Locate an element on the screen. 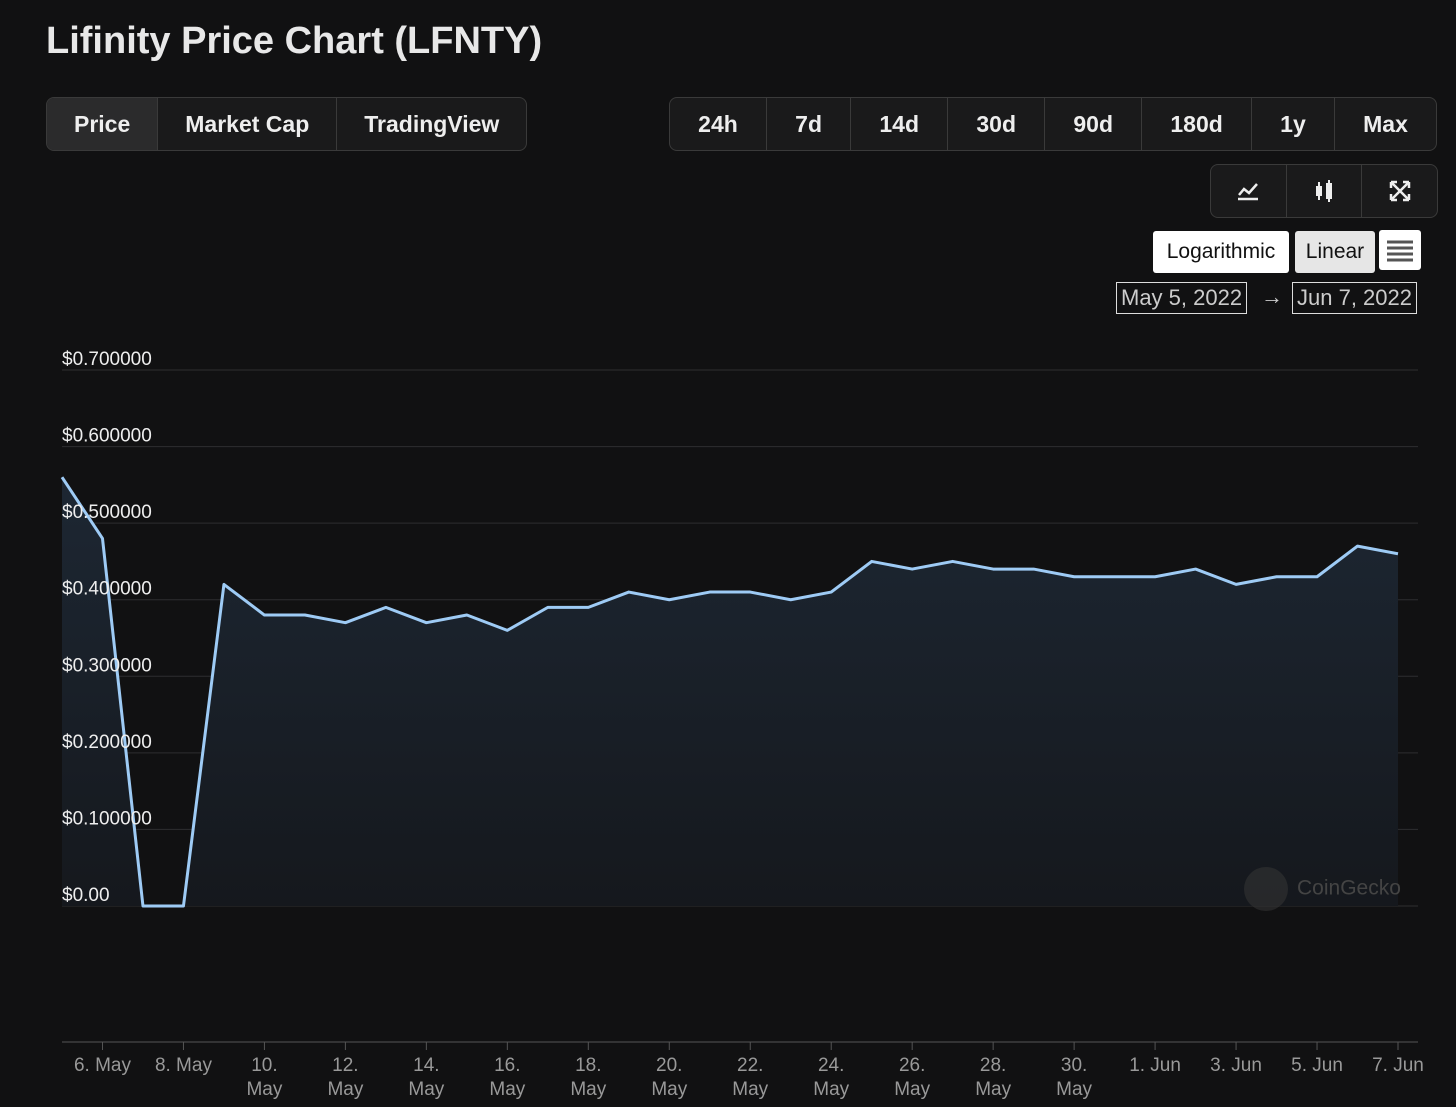  scale-button: Logarithmic is located at coordinates (1221, 252).